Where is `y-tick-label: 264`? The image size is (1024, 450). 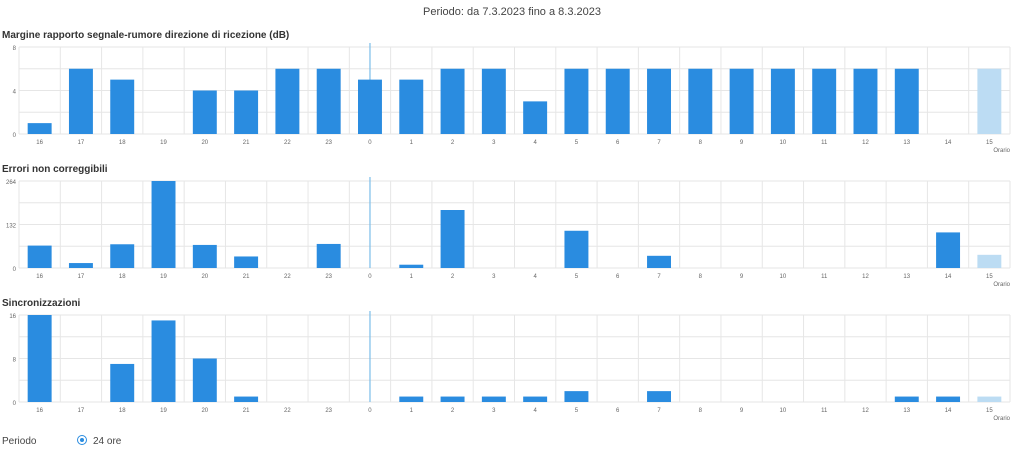
y-tick-label: 264 is located at coordinates (11, 183).